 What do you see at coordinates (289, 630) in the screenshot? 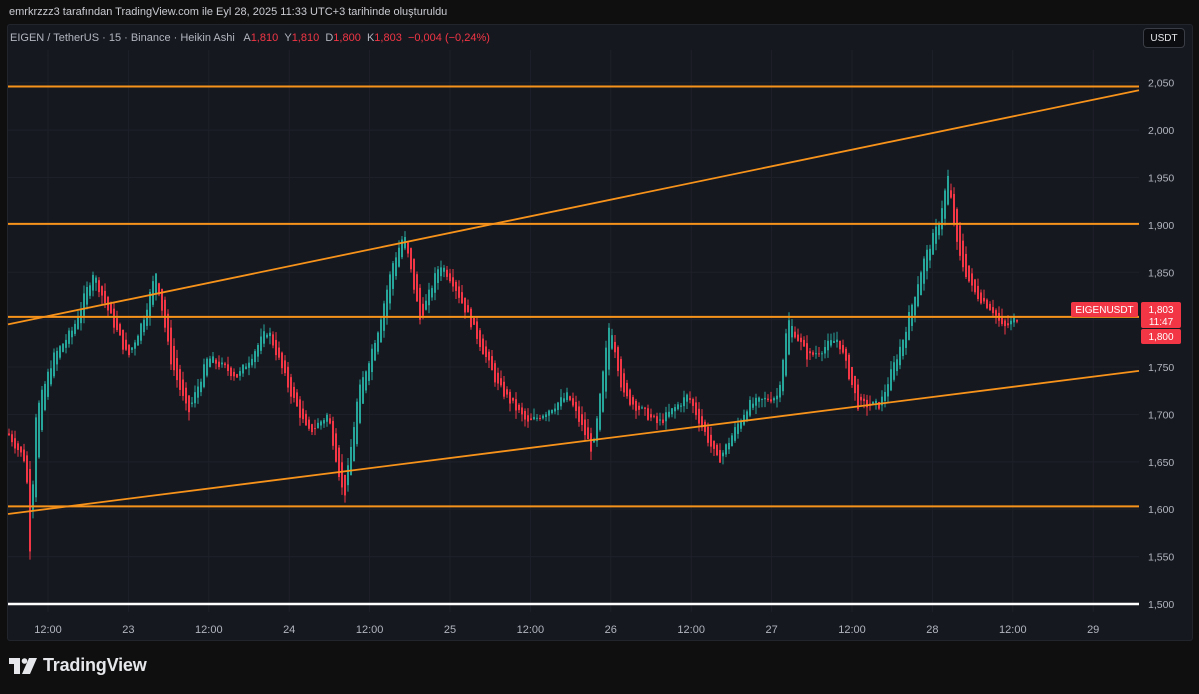
I see `x-tick-label: 24` at bounding box center [289, 630].